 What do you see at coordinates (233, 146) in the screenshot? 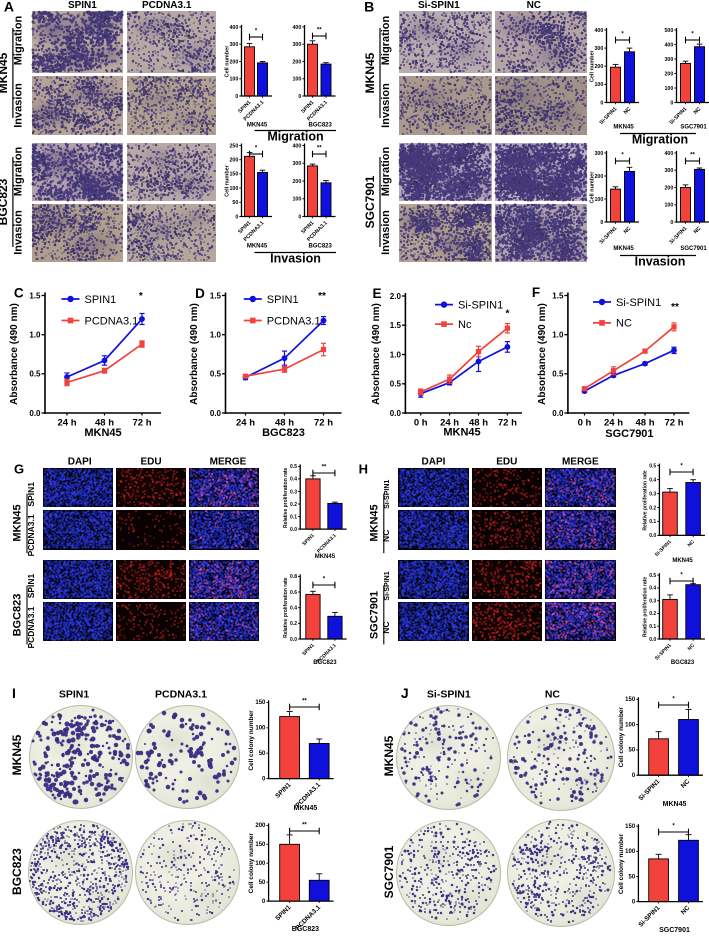
I see `svg-text: 250` at bounding box center [233, 146].